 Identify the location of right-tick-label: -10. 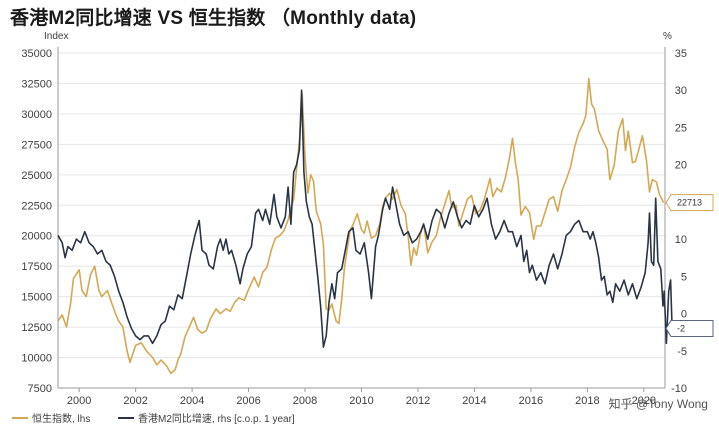
(679, 389).